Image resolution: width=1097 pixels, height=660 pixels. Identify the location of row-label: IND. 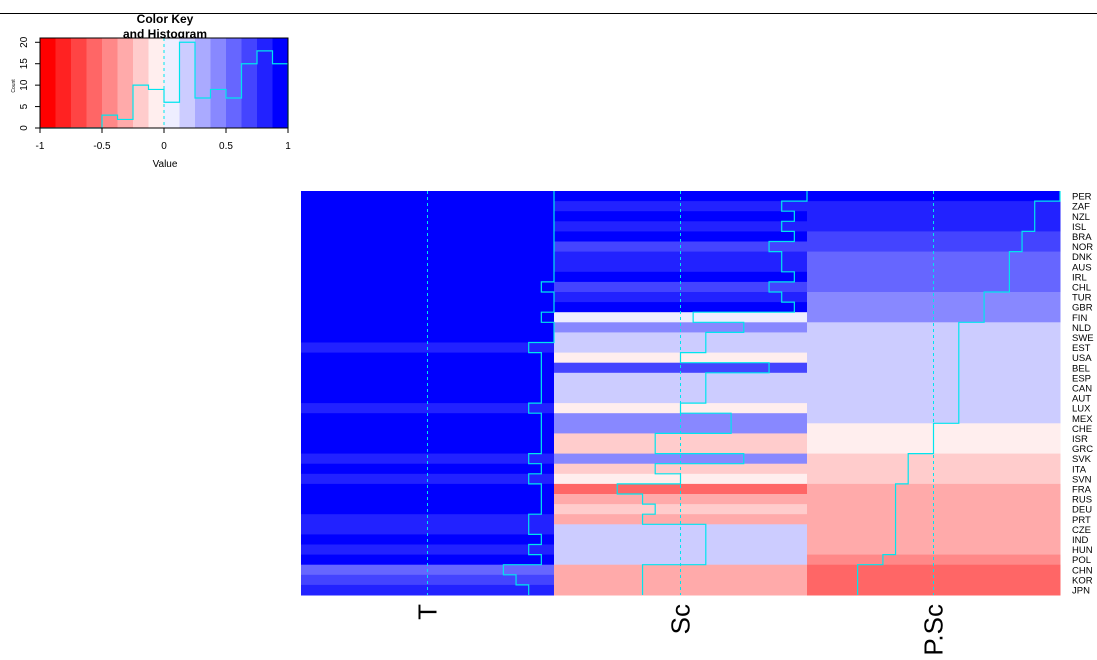
(1080, 540).